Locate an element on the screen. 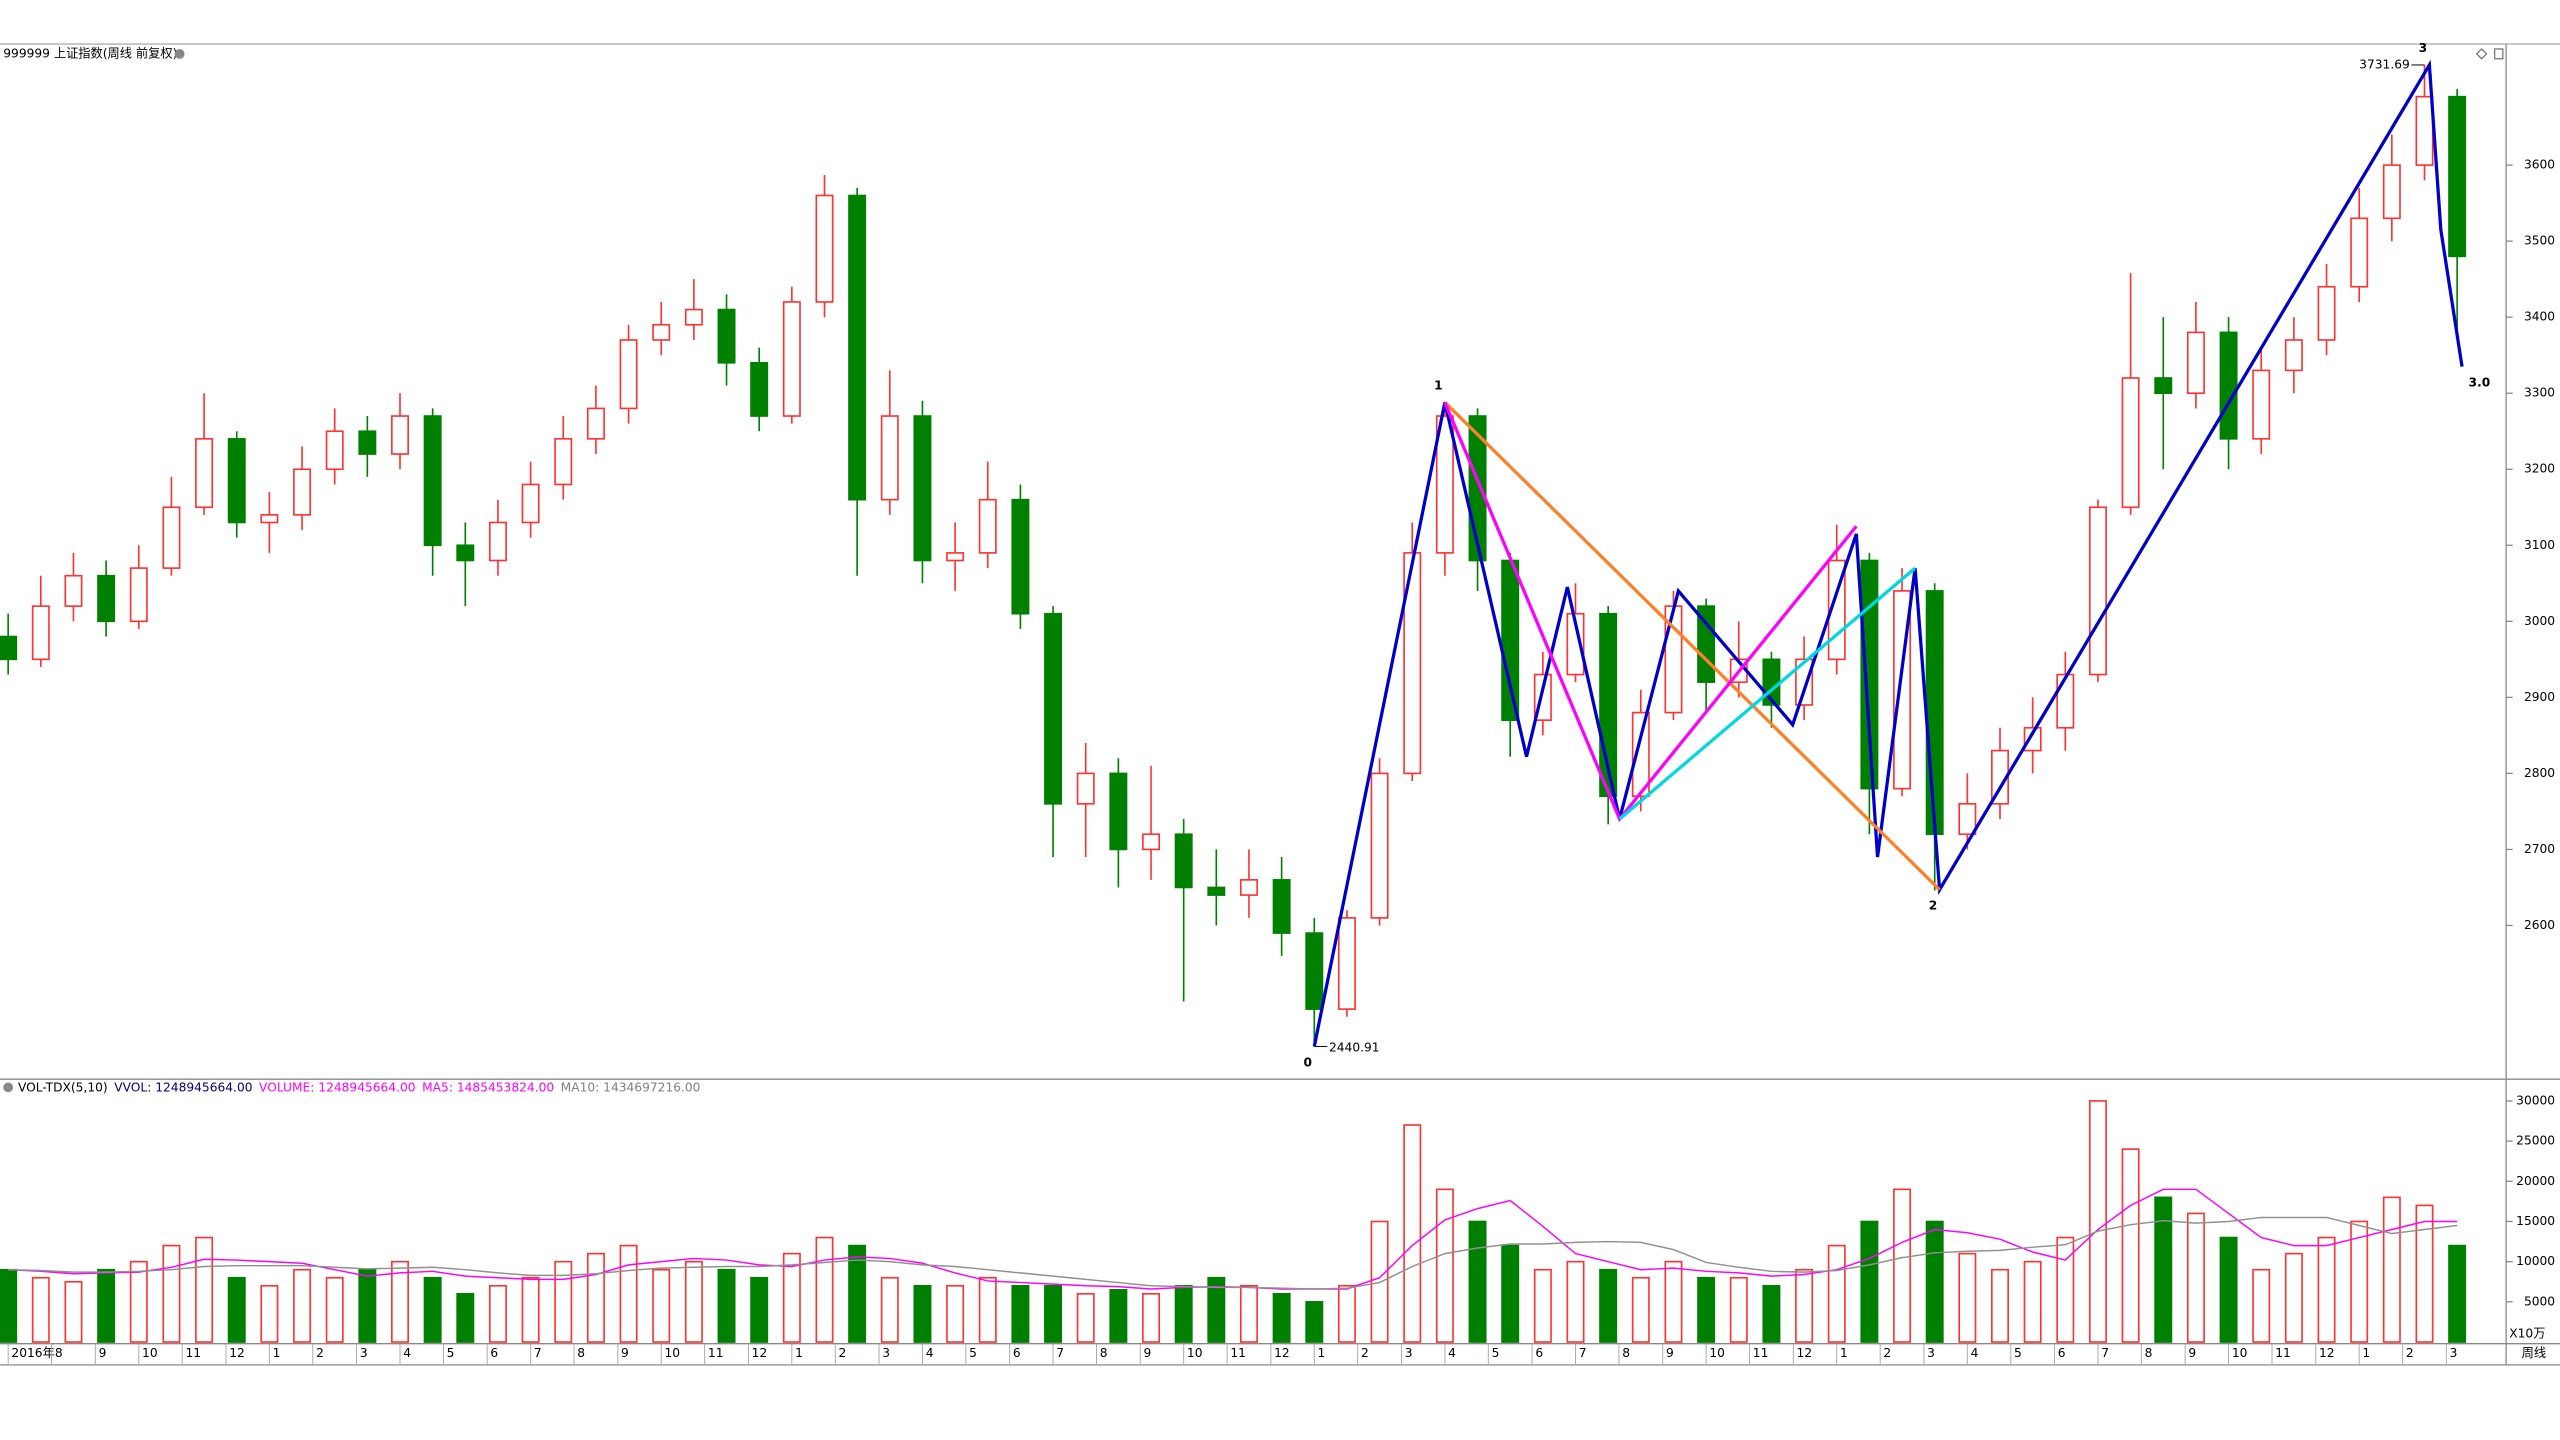  y-tick-label: 5000 is located at coordinates (2539, 1301).